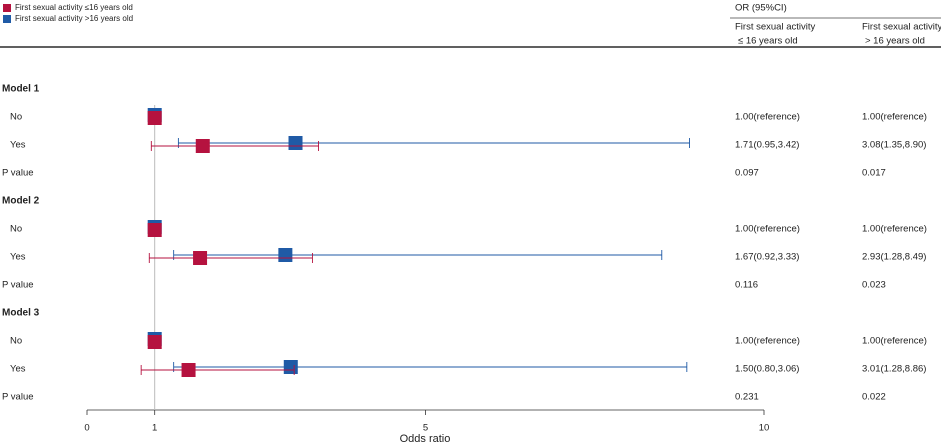 The height and width of the screenshot is (445, 941). Describe the element at coordinates (895, 41) in the screenshot. I see `column-header: > 16 years old` at that location.